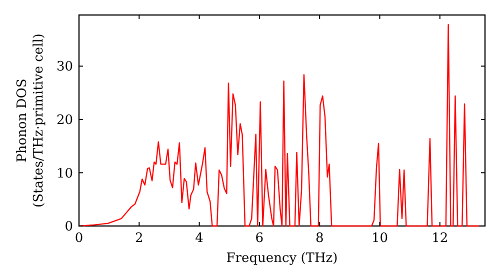 The height and width of the screenshot is (280, 500). Describe the element at coordinates (440, 238) in the screenshot. I see `x-tick-label: 12` at that location.